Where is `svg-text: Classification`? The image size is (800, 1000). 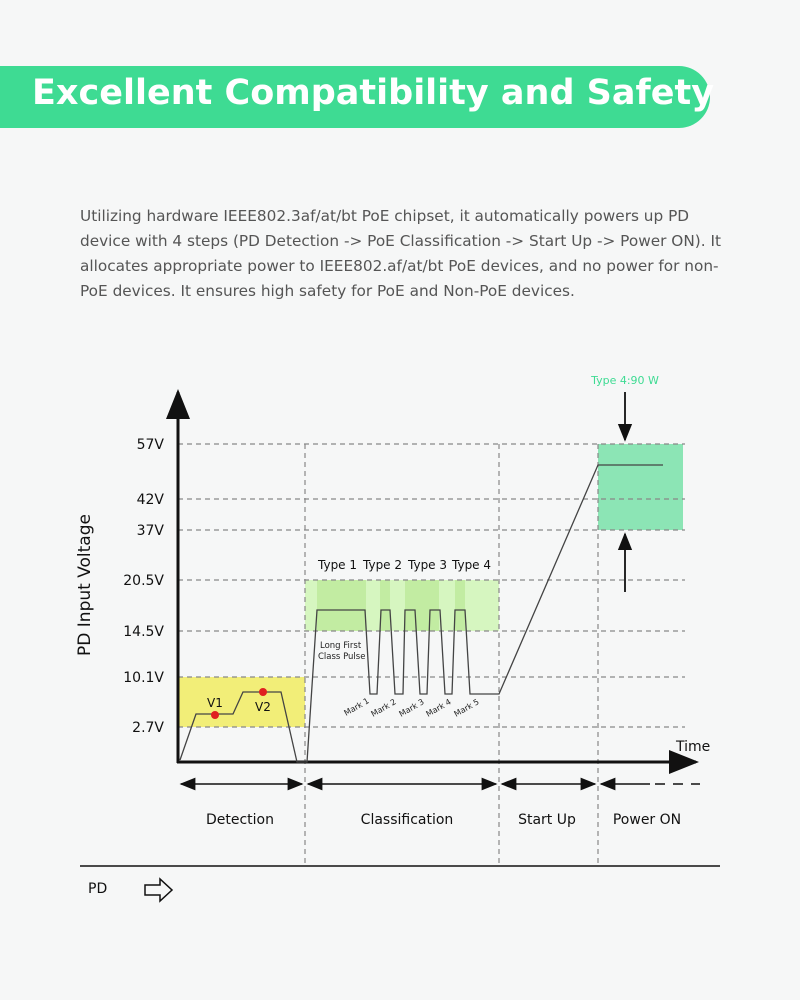
svg-text: Classification is located at coordinates (407, 820).